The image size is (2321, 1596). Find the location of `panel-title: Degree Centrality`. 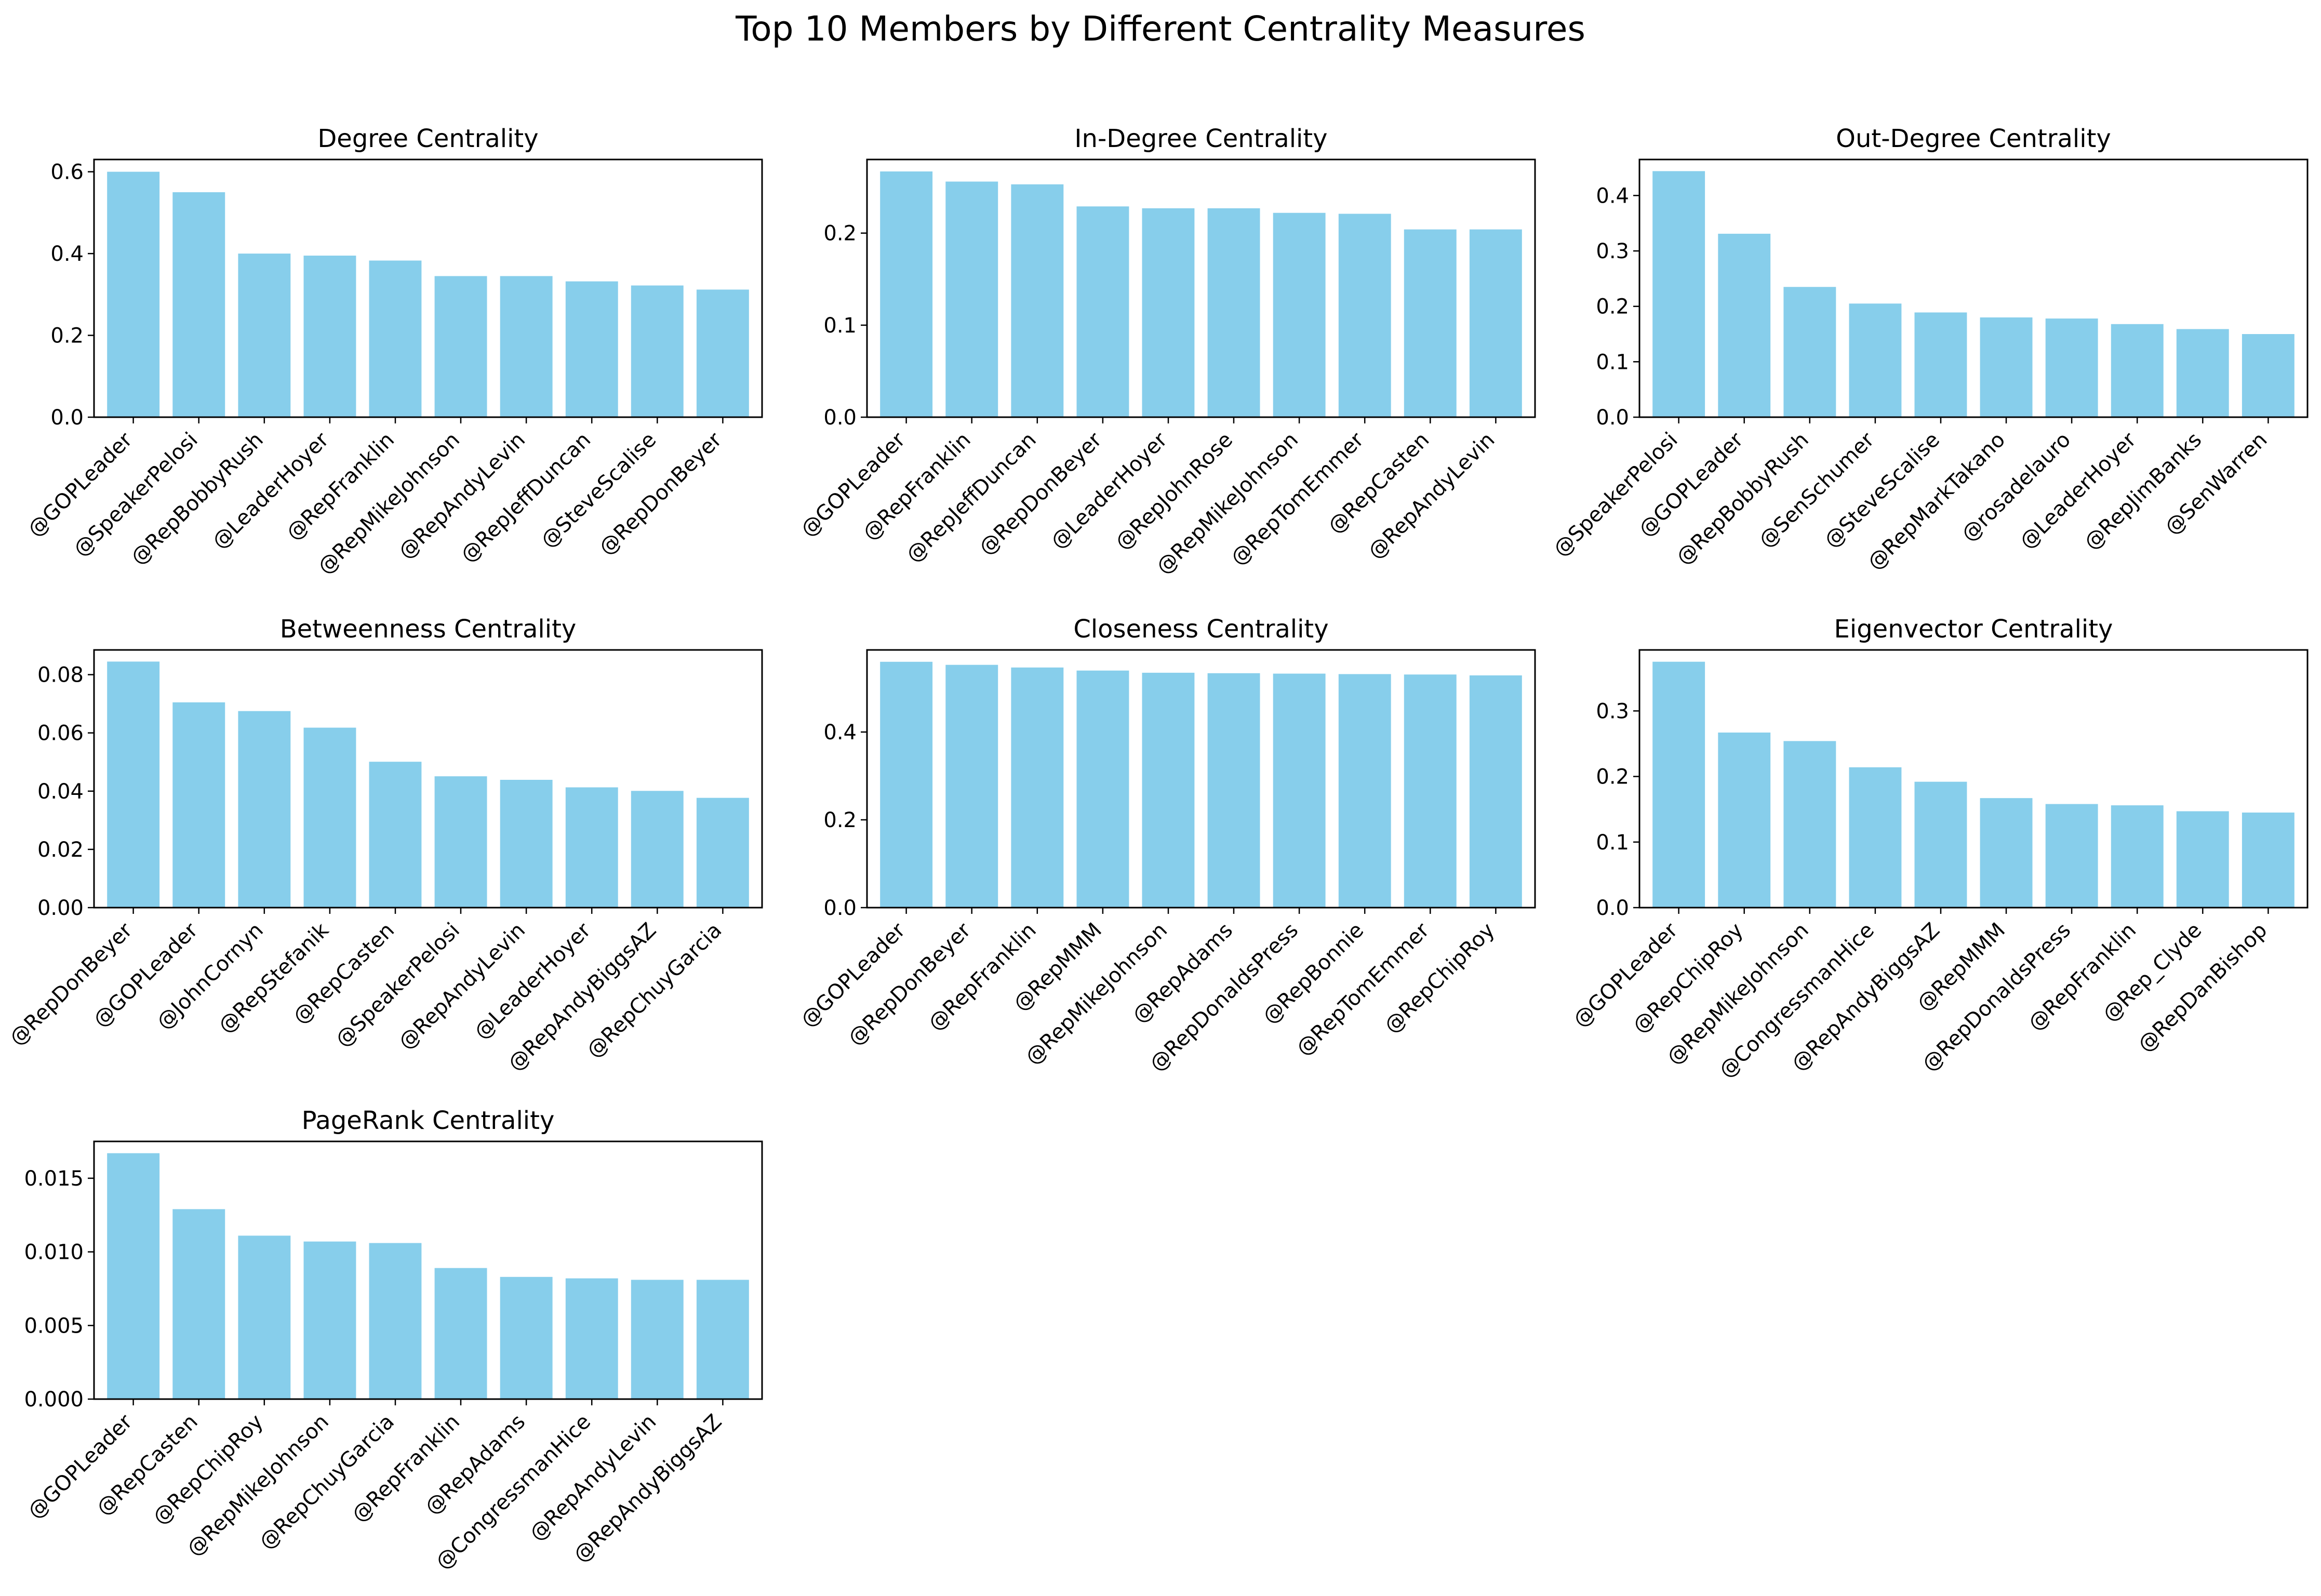

panel-title: Degree Centrality is located at coordinates (428, 138).